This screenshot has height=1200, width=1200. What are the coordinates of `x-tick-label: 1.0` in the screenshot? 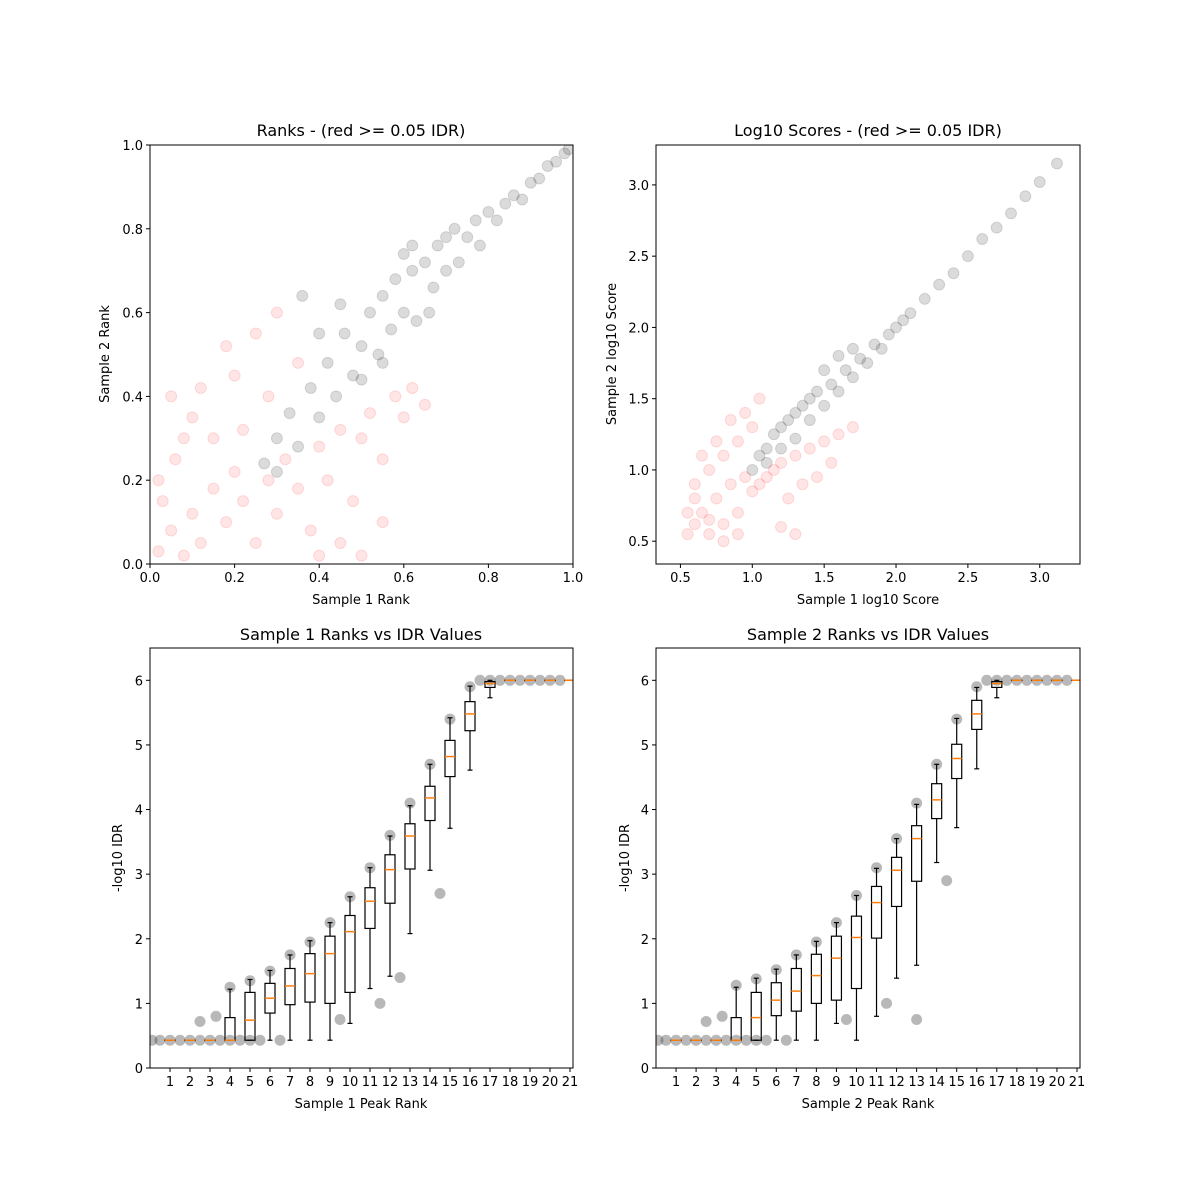 It's located at (752, 578).